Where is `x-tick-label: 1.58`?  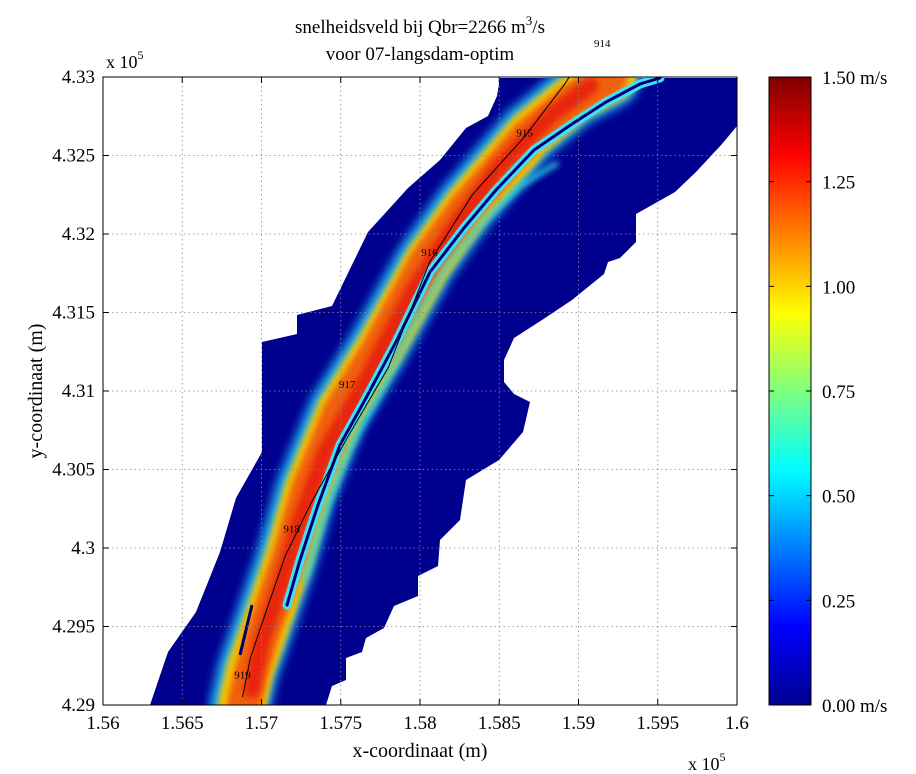
x-tick-label: 1.58 is located at coordinates (419, 723).